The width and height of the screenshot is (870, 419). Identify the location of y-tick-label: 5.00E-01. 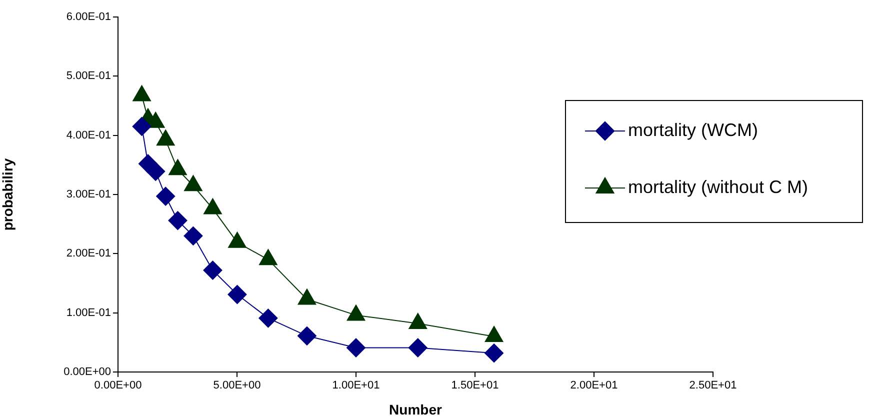
(88, 76).